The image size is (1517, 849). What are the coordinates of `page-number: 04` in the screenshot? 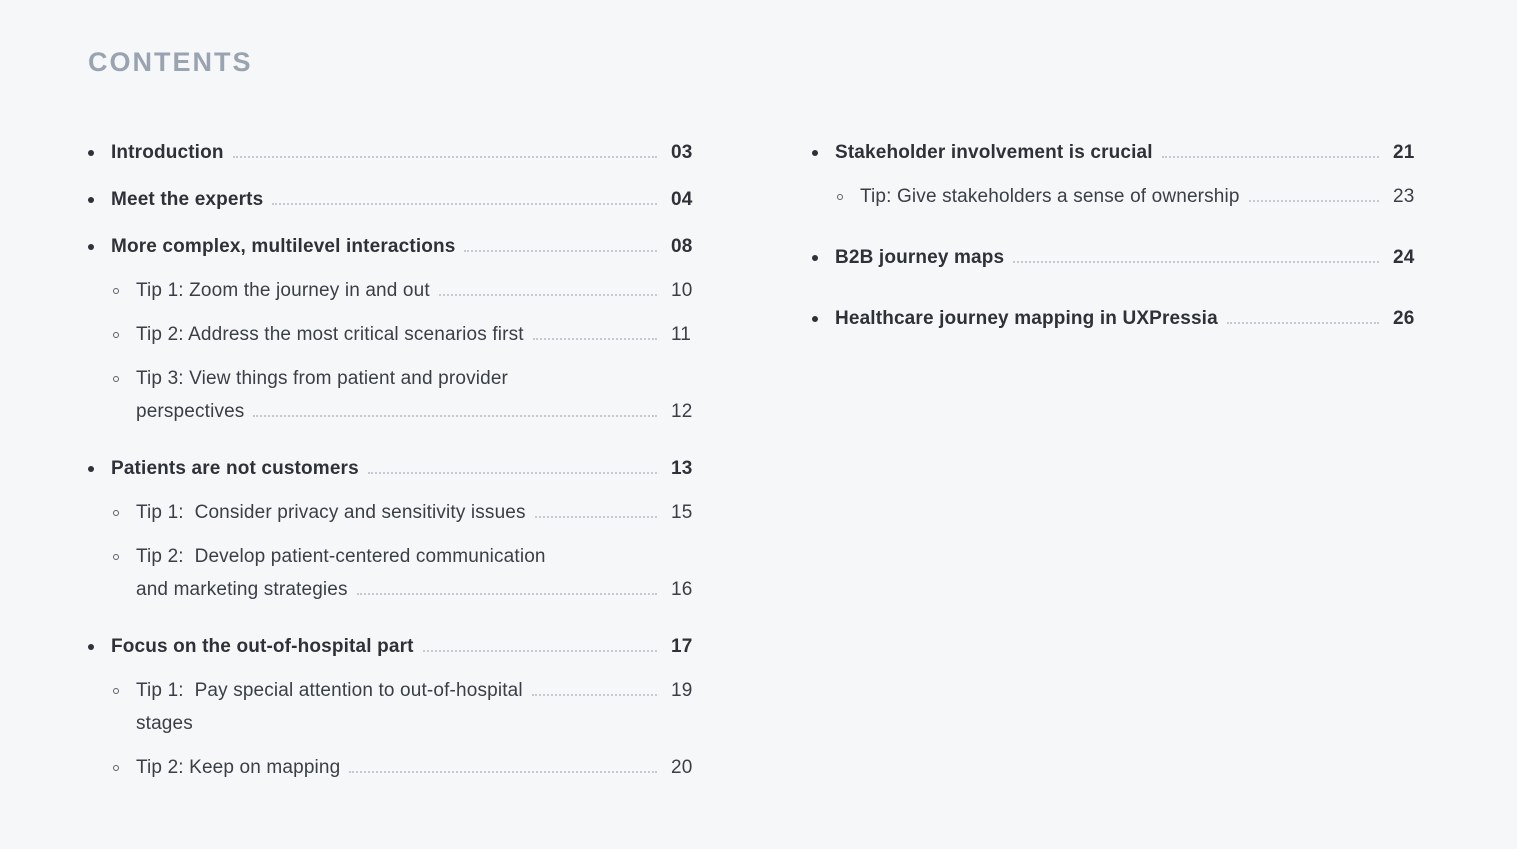 It's located at (682, 199).